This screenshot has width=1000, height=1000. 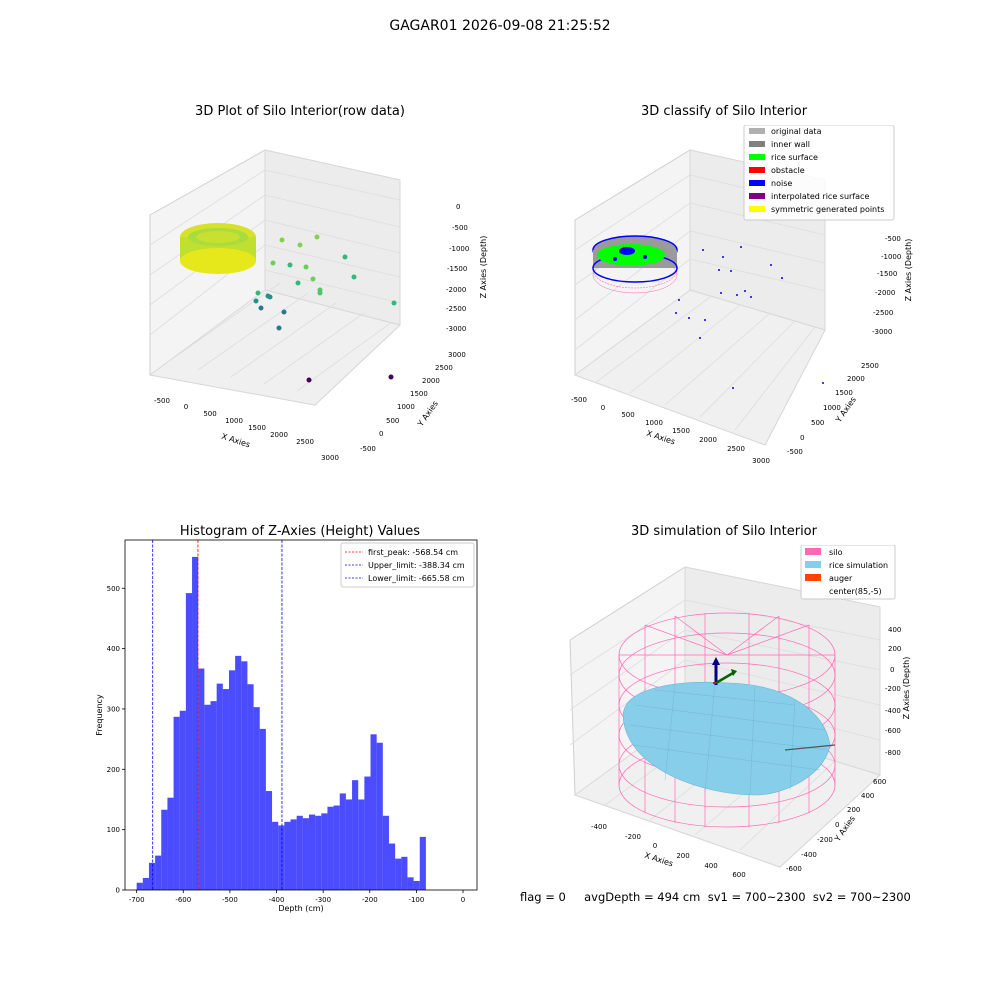 I want to click on legend-swatch-auger, so click(x=813, y=577).